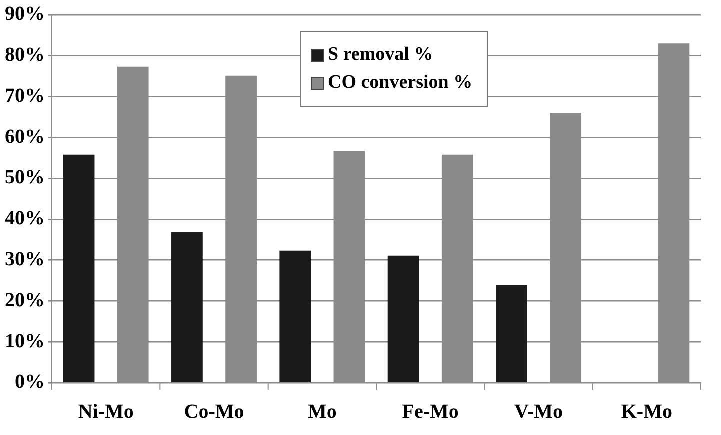 Image resolution: width=721 pixels, height=435 pixels. I want to click on legend-label: S removal %, so click(381, 55).